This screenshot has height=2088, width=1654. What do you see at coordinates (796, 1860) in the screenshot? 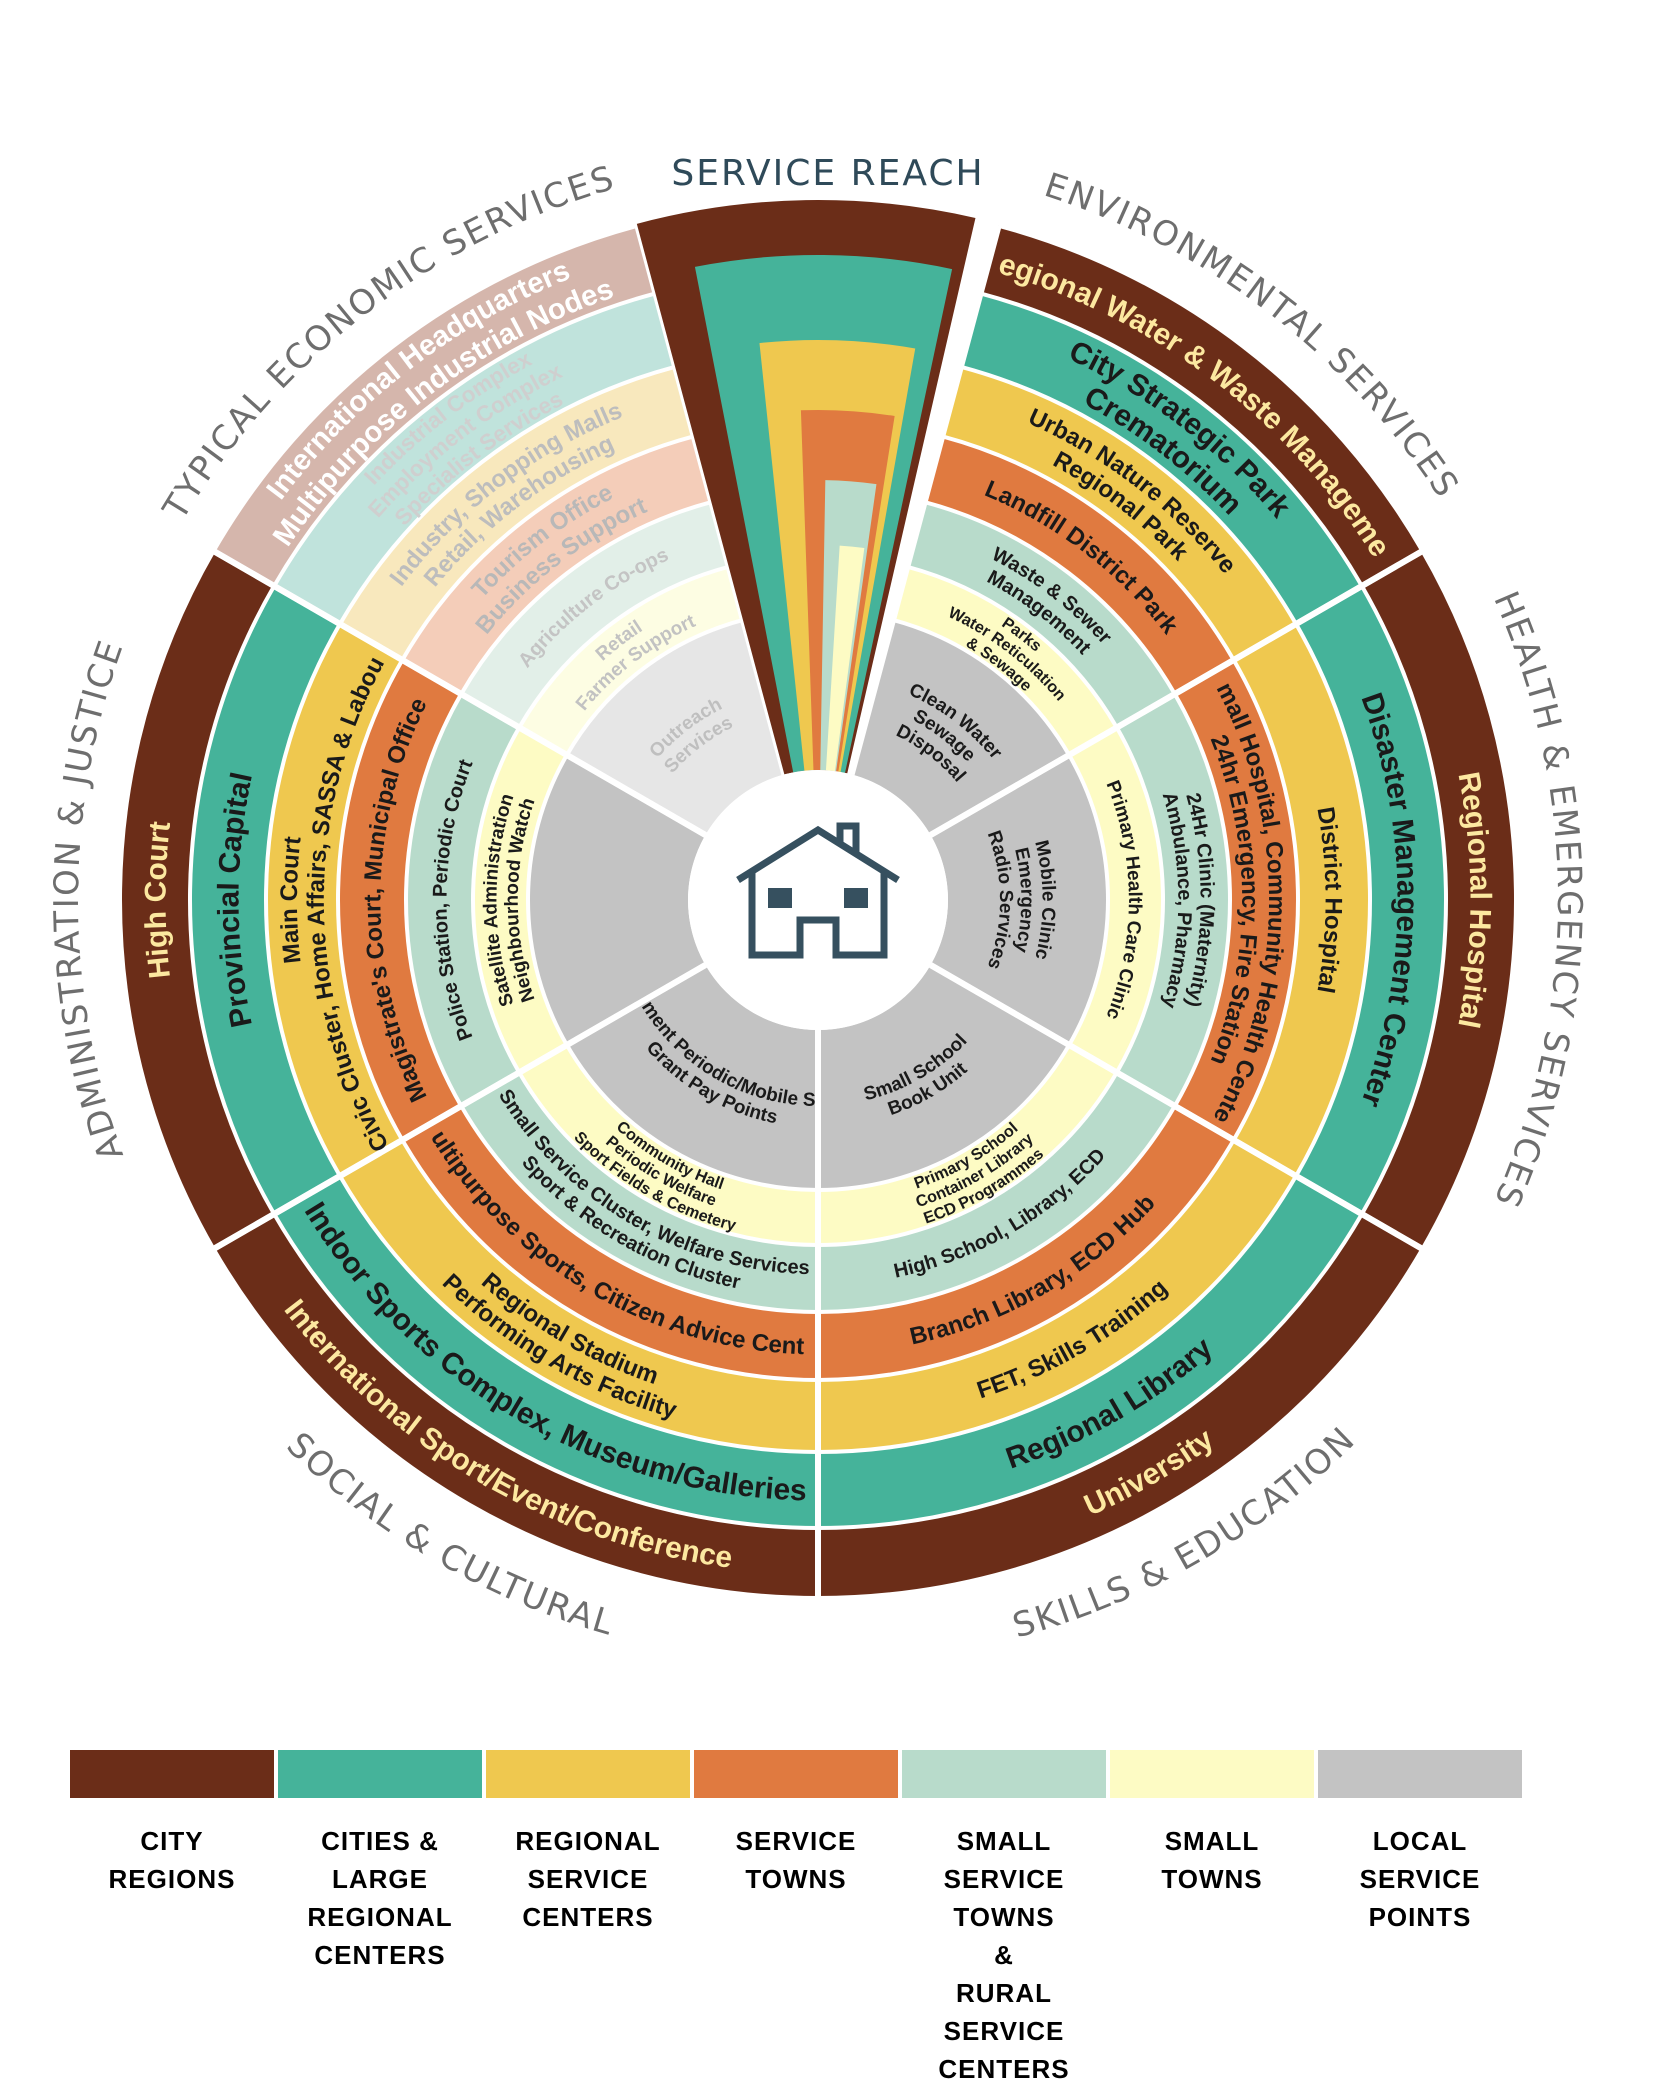
I see `legend-label: SERVICE TOWNS` at bounding box center [796, 1860].